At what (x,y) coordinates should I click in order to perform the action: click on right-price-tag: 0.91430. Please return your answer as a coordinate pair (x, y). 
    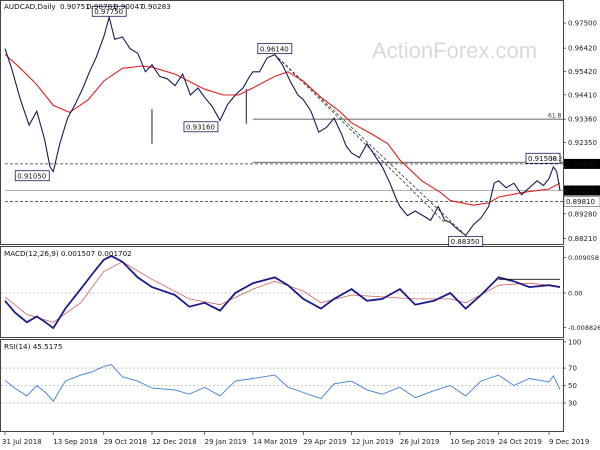
    Looking at the image, I should click on (580, 164).